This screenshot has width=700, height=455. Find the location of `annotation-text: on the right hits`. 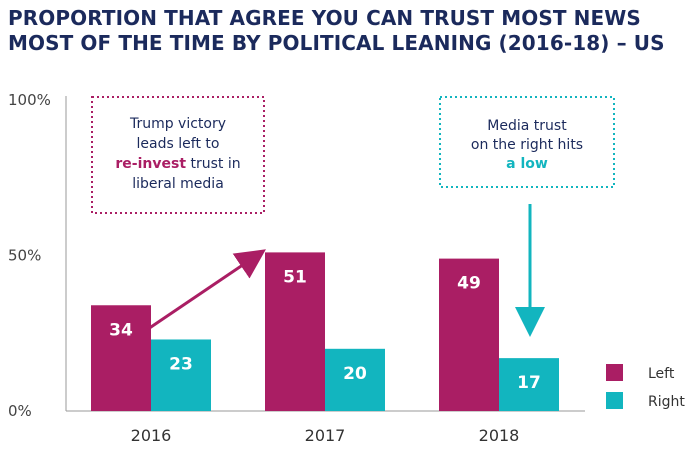

annotation-text: on the right hits is located at coordinates (527, 145).